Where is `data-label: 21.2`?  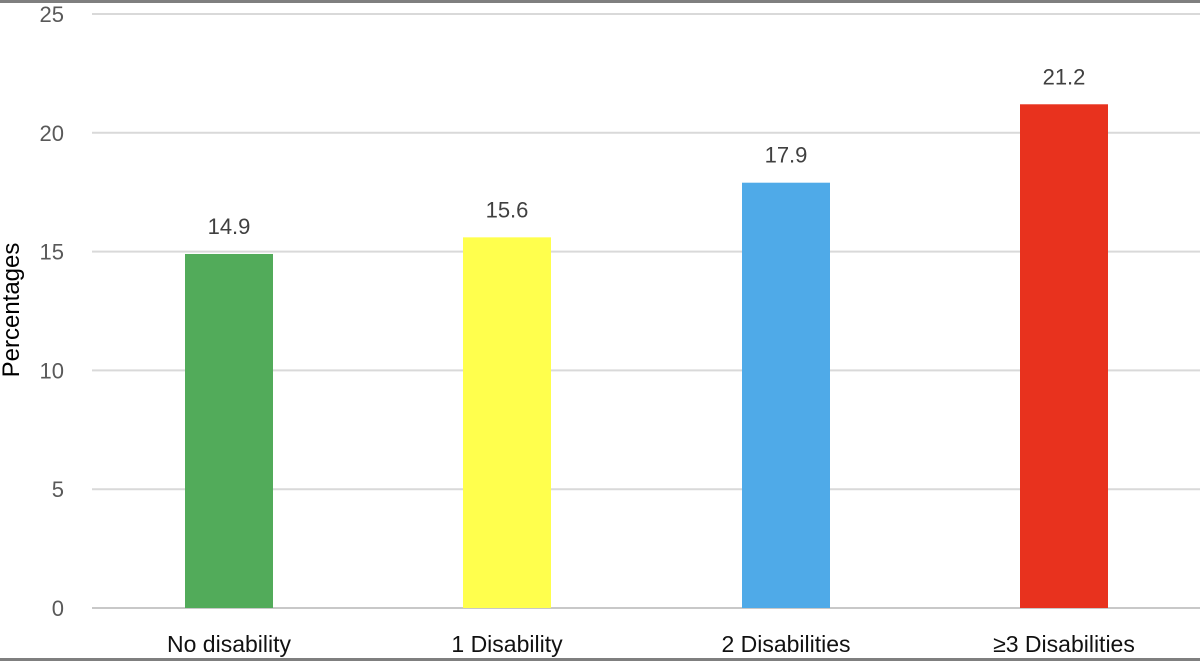 data-label: 21.2 is located at coordinates (1064, 76).